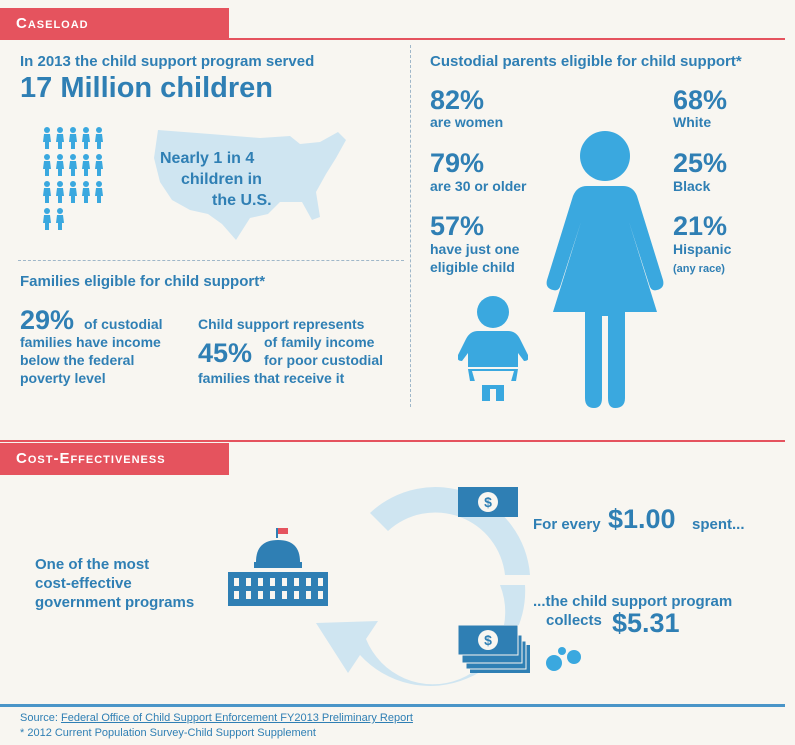 The width and height of the screenshot is (795, 745). I want to click on cost-tag: Cost-Effectiveness, so click(114, 459).